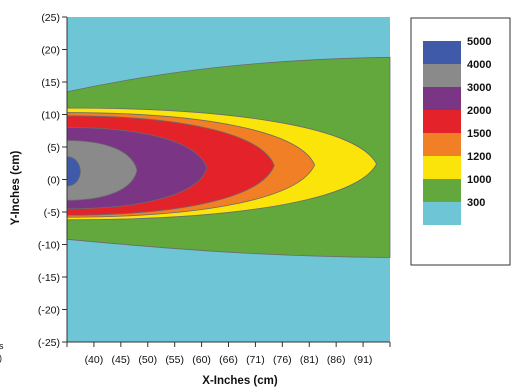  Describe the element at coordinates (282, 360) in the screenshot. I see `x-tick-label: (76)` at that location.